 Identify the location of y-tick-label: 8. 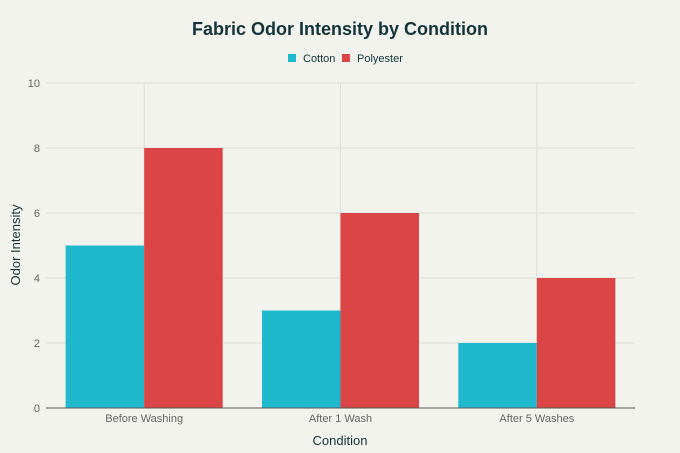
(37, 149).